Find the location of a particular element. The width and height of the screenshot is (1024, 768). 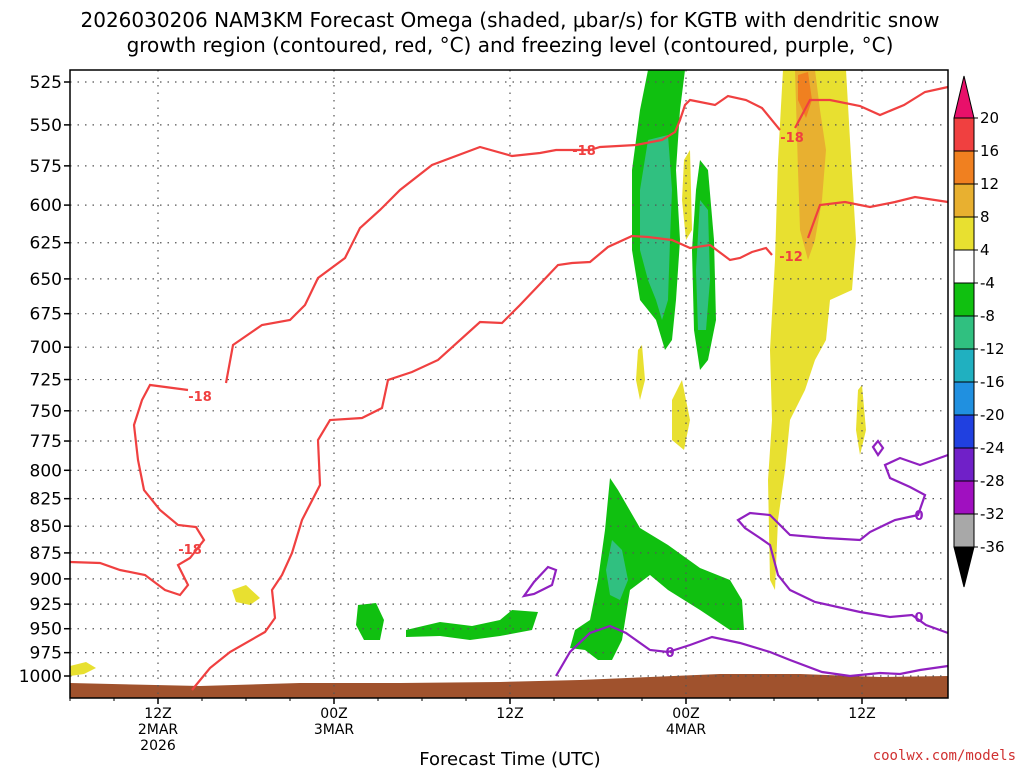

omega-shade-yellow-west2 is located at coordinates (83, 669).